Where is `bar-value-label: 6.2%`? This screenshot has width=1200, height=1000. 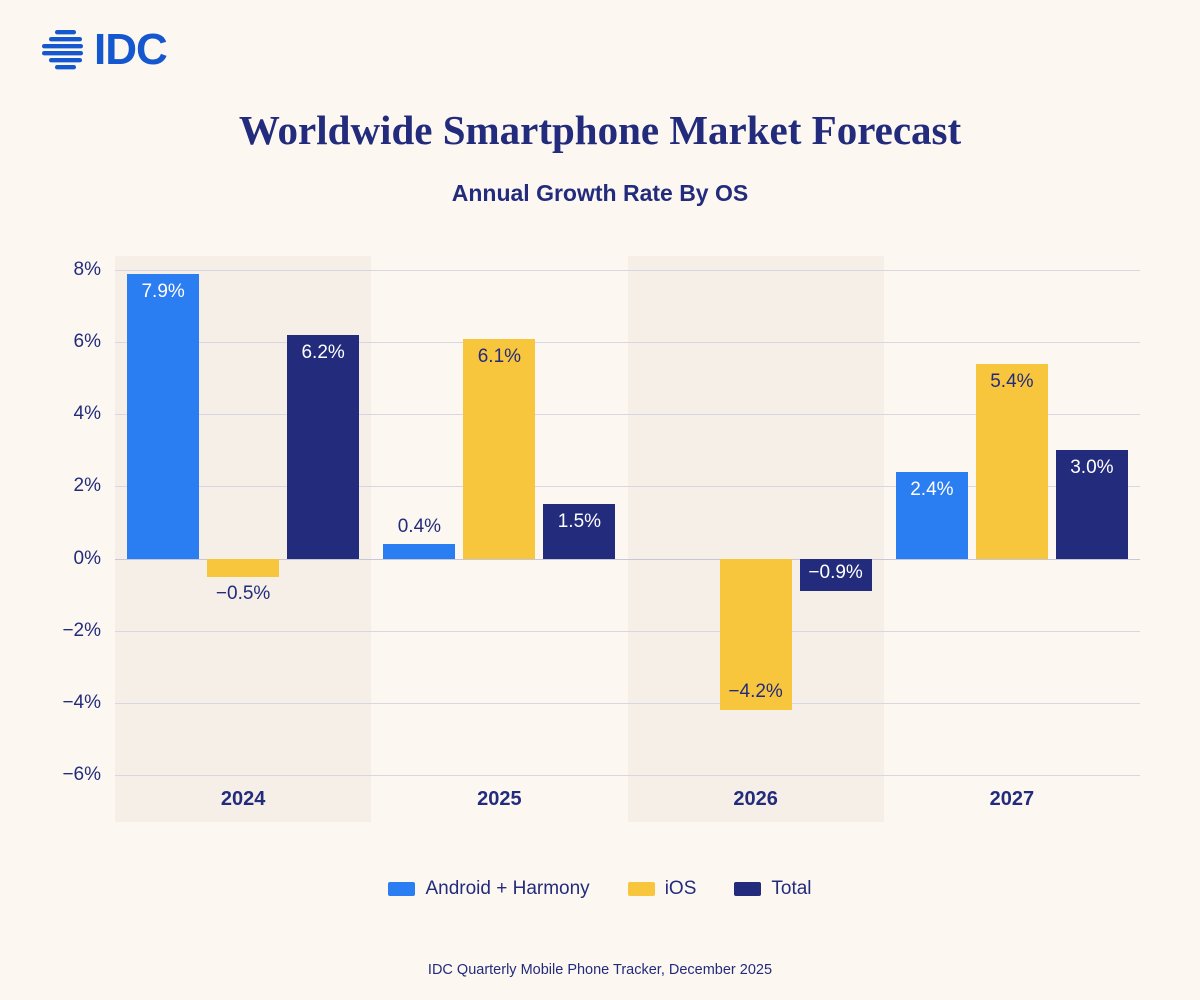 bar-value-label: 6.2% is located at coordinates (323, 352).